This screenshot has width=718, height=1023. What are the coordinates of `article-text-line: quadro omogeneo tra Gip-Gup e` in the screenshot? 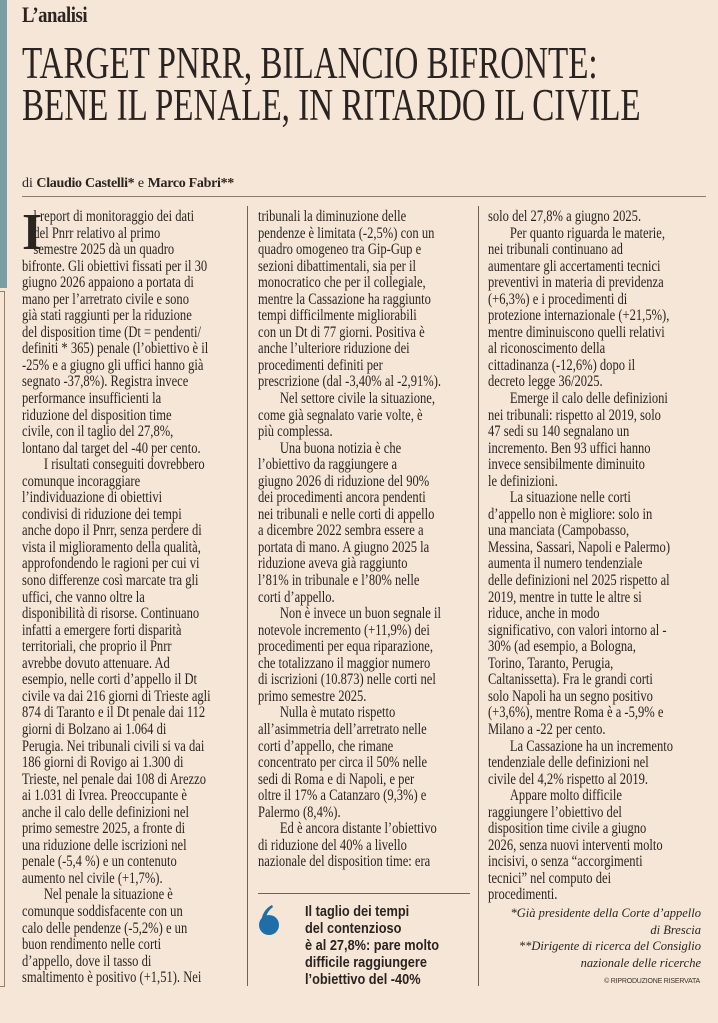 It's located at (340, 250).